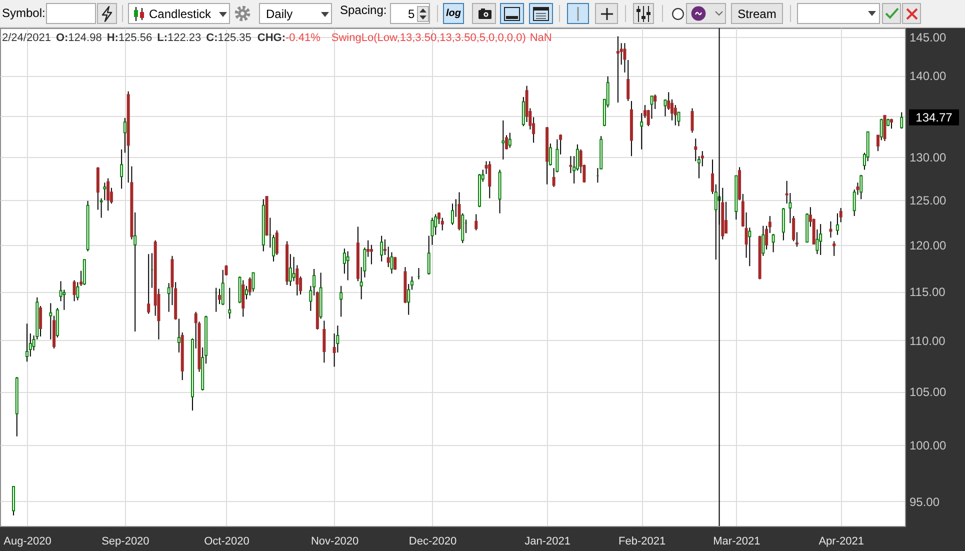 The image size is (965, 551). Describe the element at coordinates (295, 13) in the screenshot. I see `dropdown: Daily` at that location.